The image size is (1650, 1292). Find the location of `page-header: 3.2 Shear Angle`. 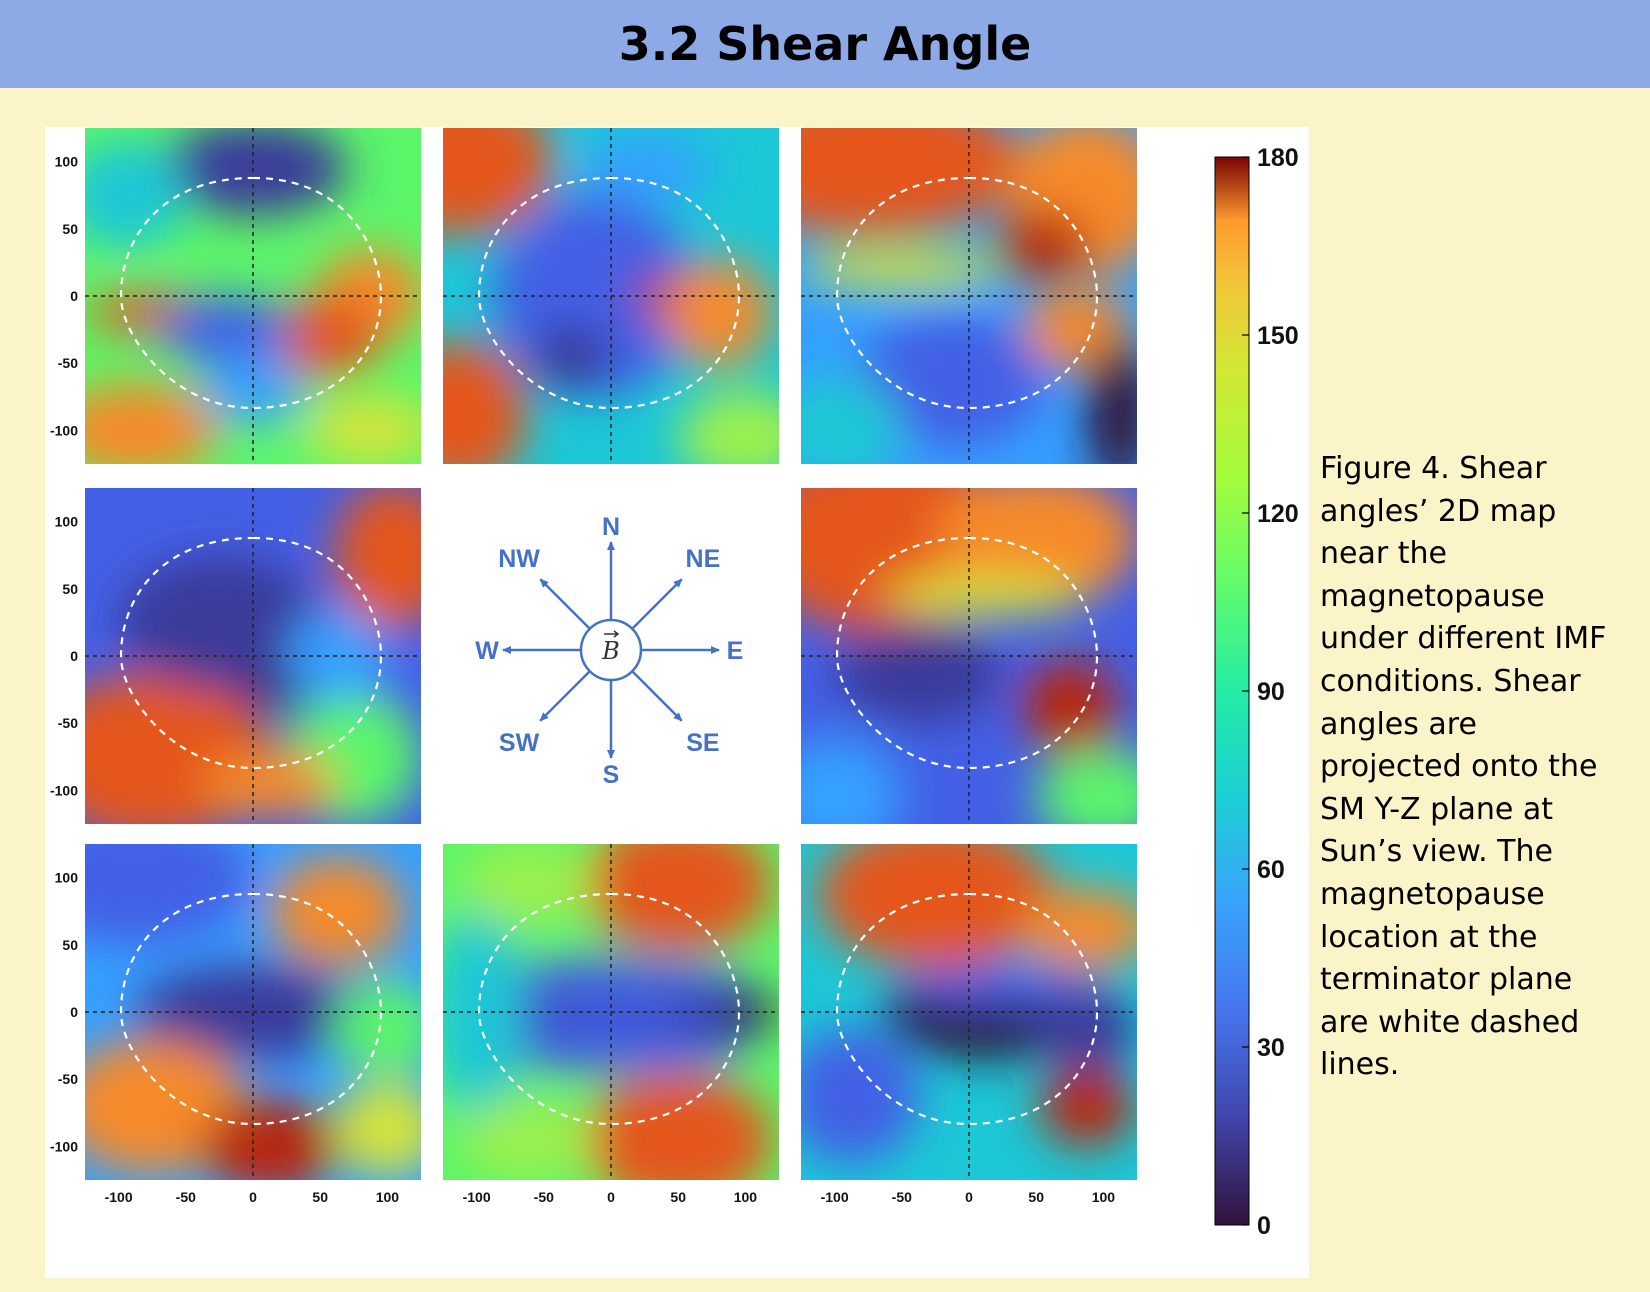

page-header: 3.2 Shear Angle is located at coordinates (825, 44).